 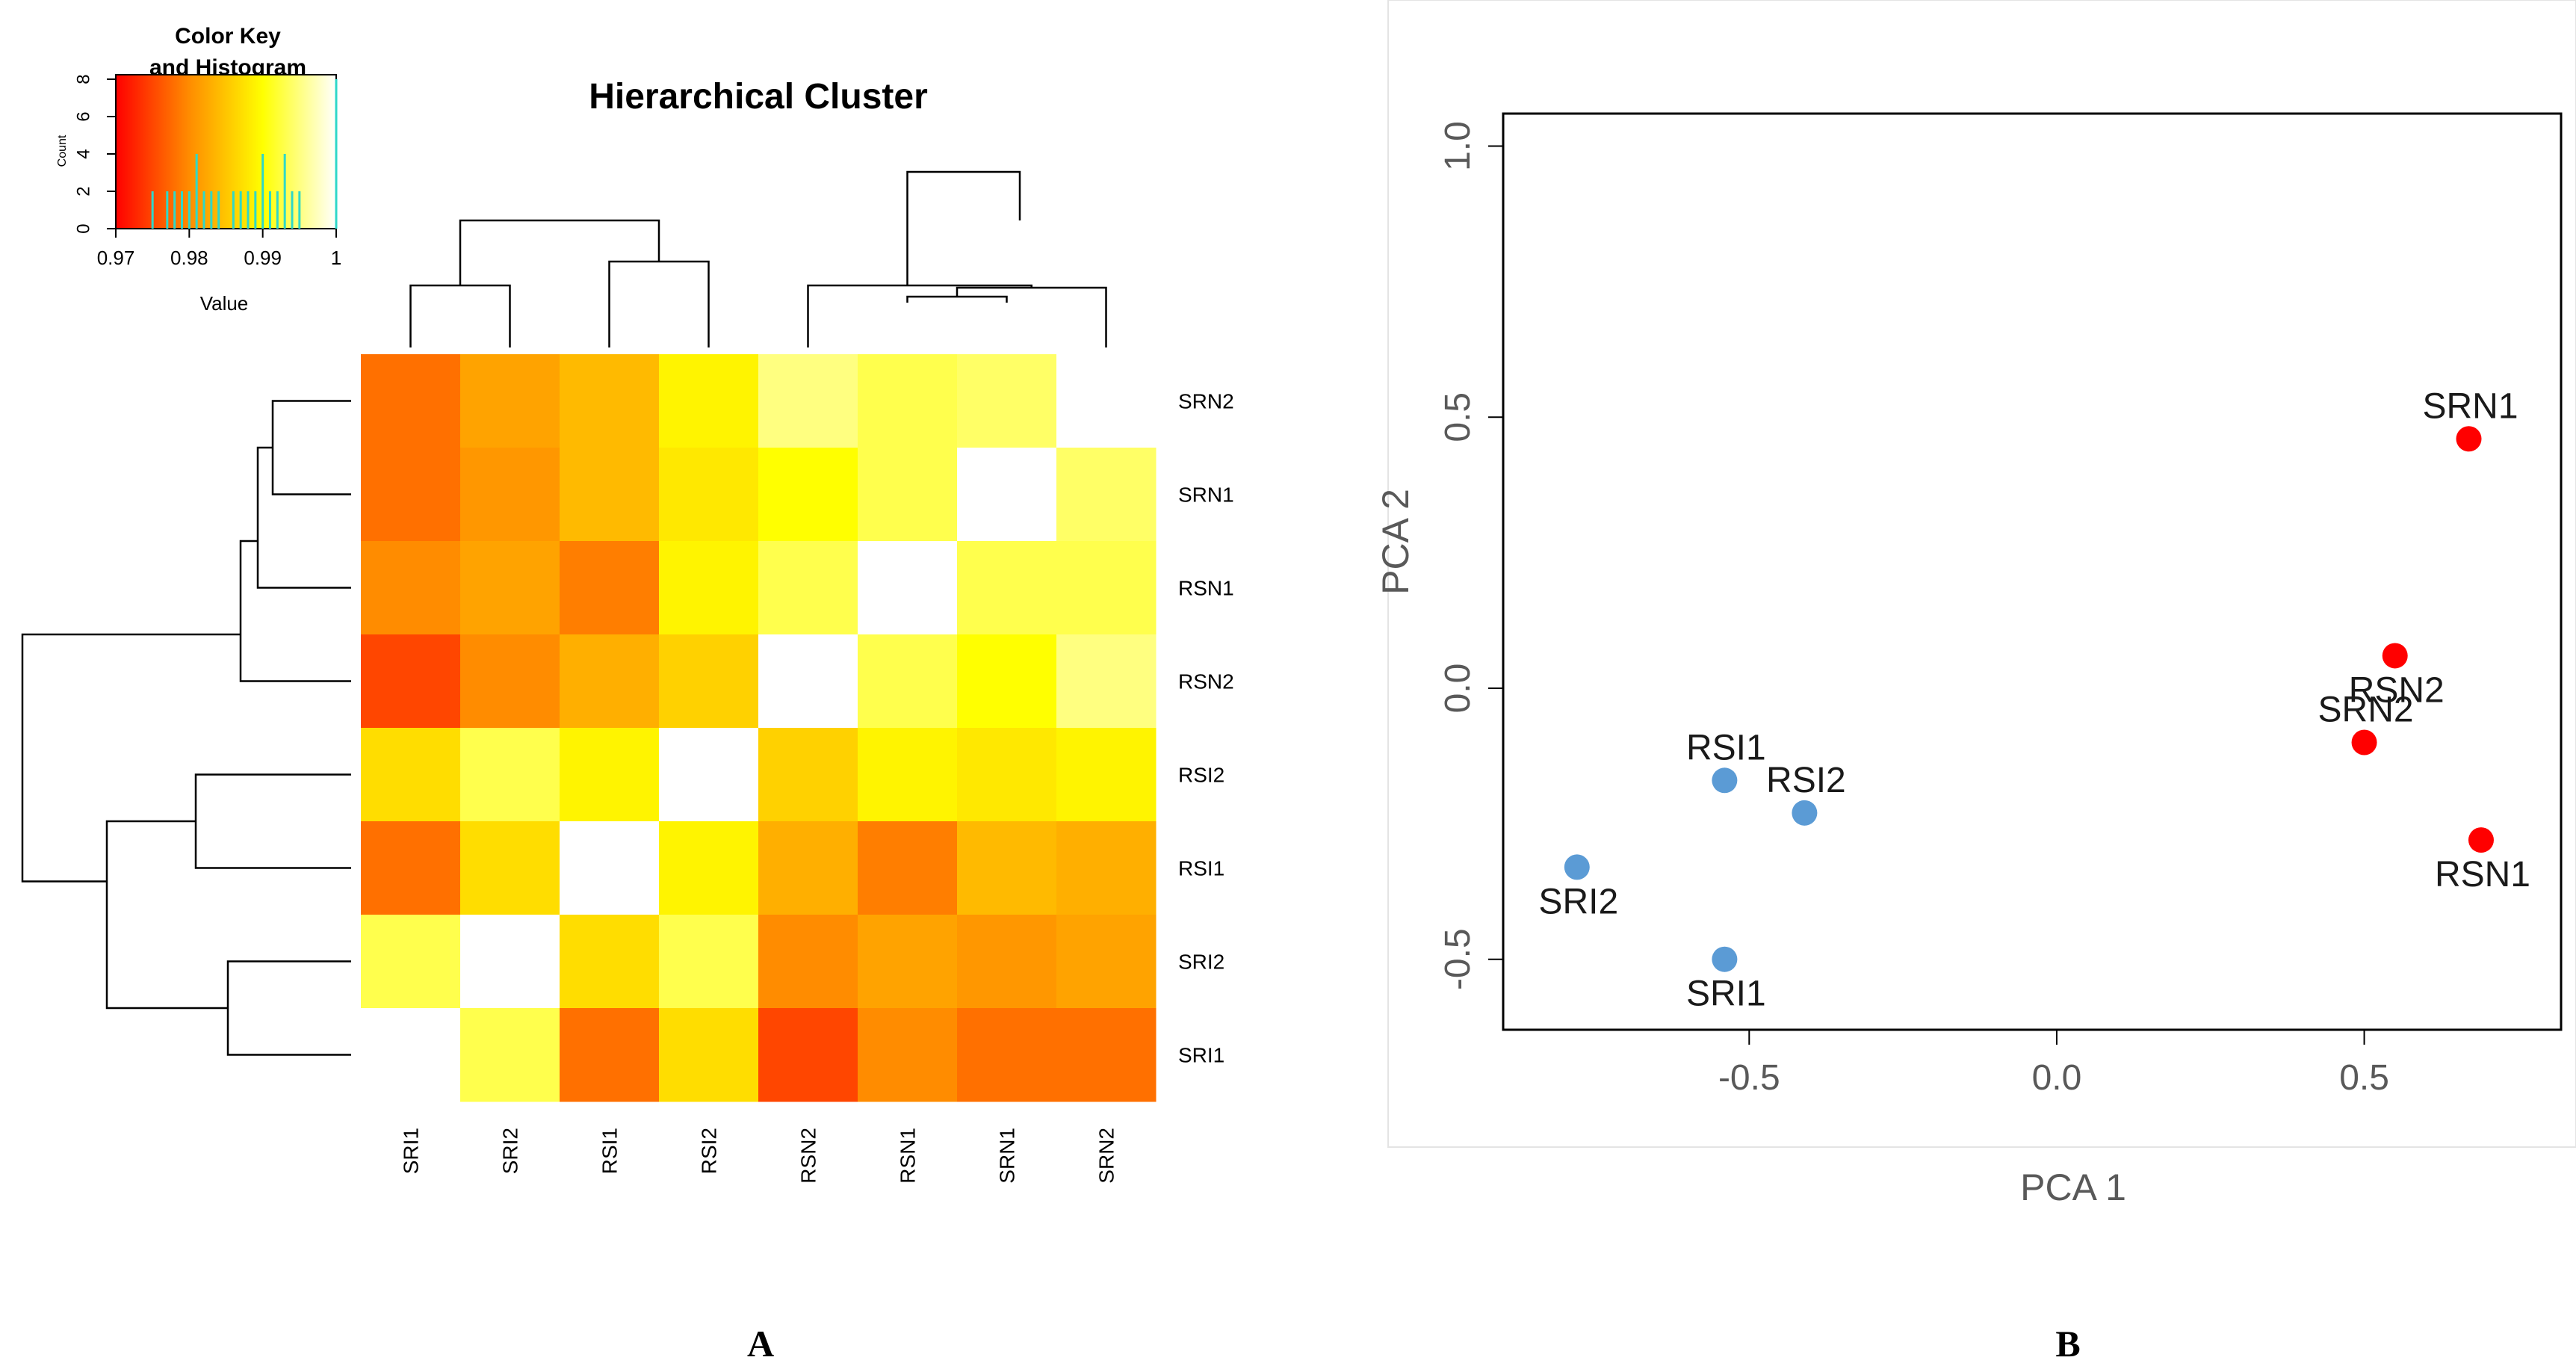 I want to click on color-key-ytick: 8, so click(x=83, y=79).